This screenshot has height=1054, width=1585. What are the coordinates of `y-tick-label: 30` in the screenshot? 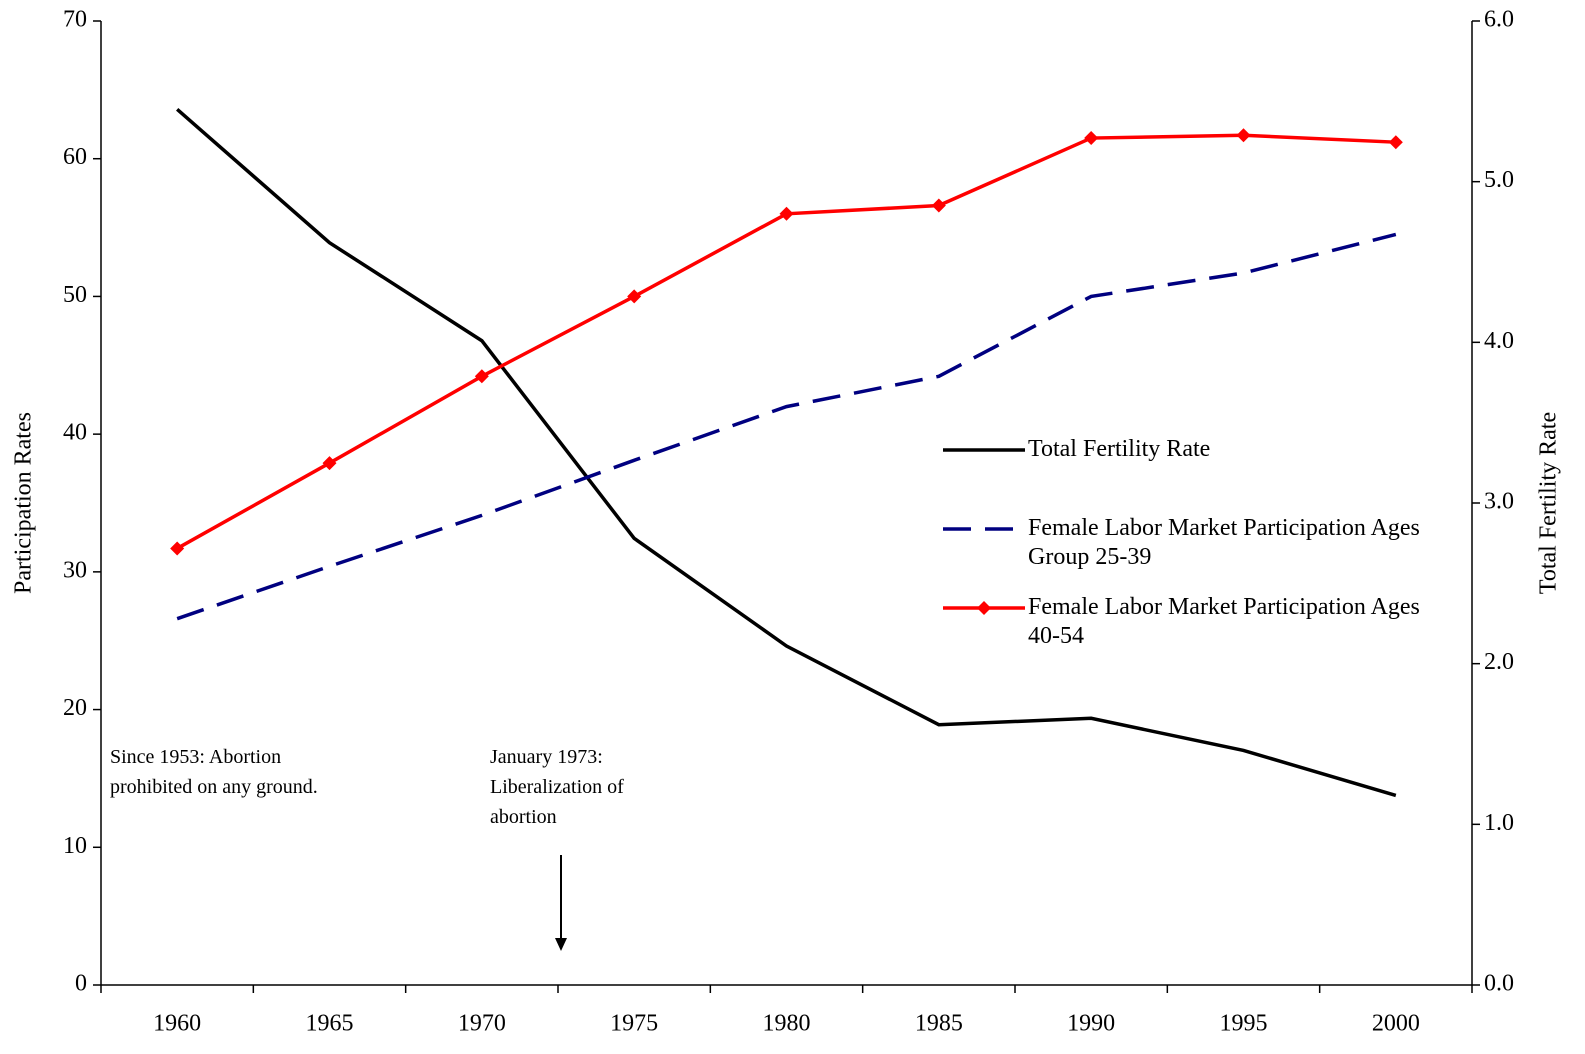 It's located at (75, 570).